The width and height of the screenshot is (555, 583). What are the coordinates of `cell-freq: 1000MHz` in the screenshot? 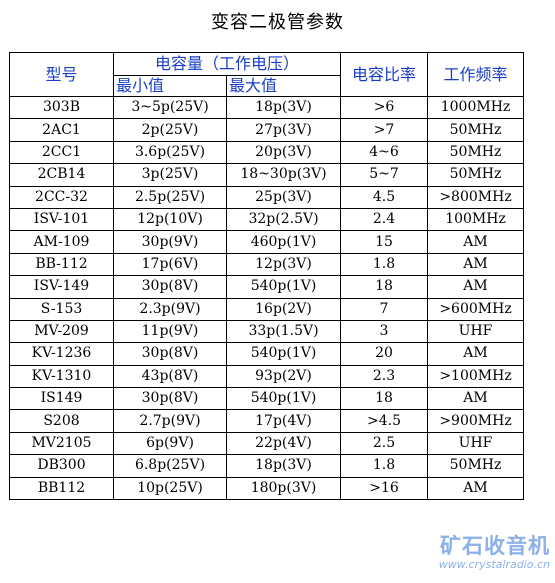 It's located at (476, 107).